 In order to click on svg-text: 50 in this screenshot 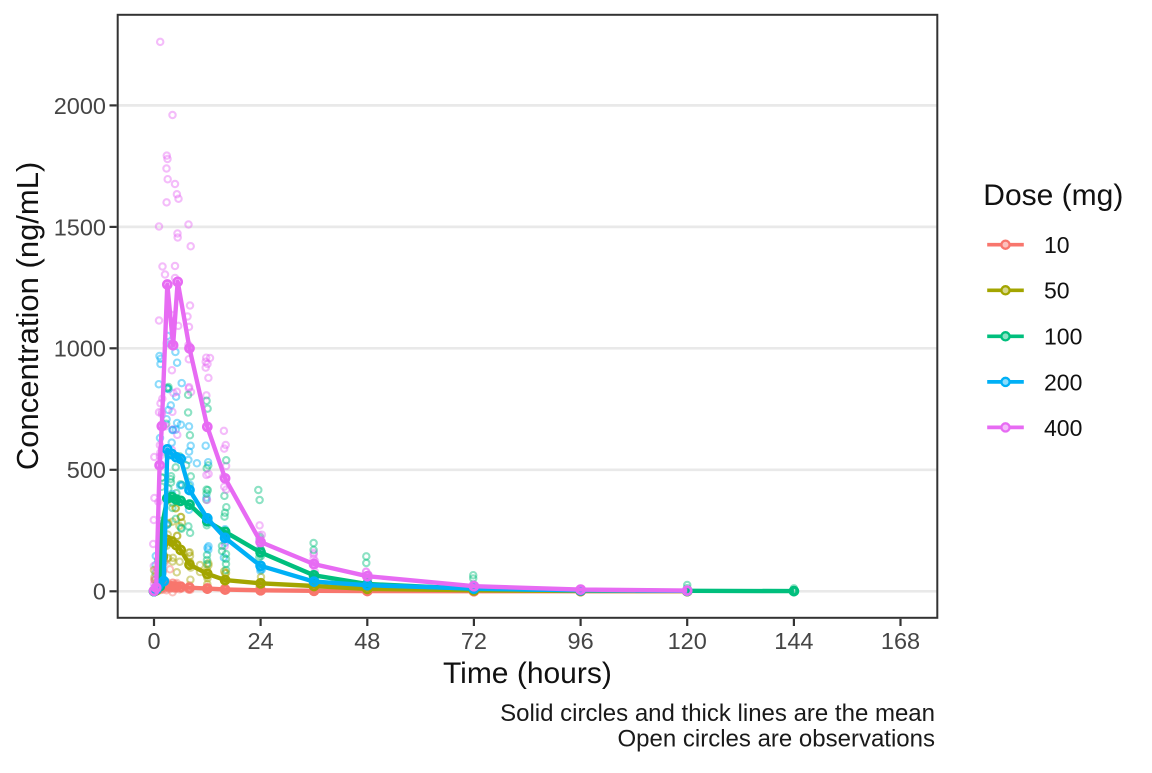, I will do `click(1057, 291)`.